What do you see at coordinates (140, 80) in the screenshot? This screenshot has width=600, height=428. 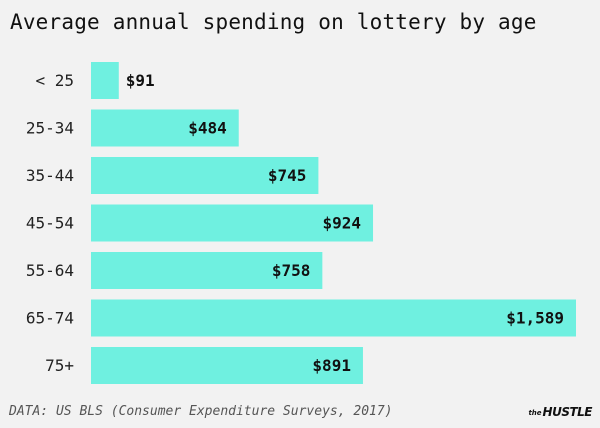 I see `value-label: $91` at bounding box center [140, 80].